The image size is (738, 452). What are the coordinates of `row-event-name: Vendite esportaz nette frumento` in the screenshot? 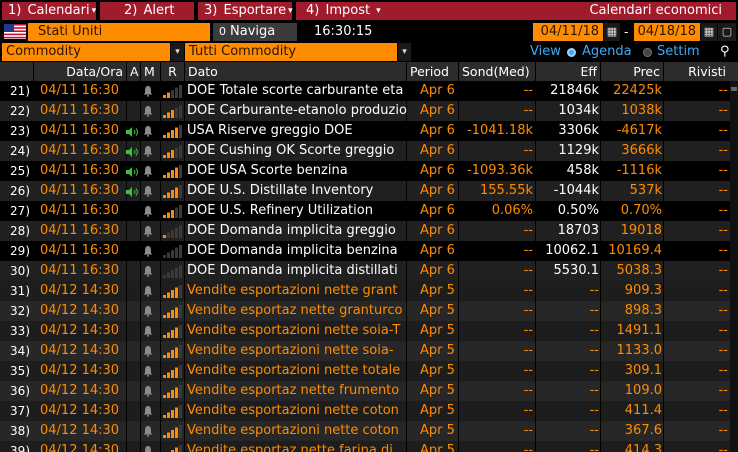 It's located at (293, 390).